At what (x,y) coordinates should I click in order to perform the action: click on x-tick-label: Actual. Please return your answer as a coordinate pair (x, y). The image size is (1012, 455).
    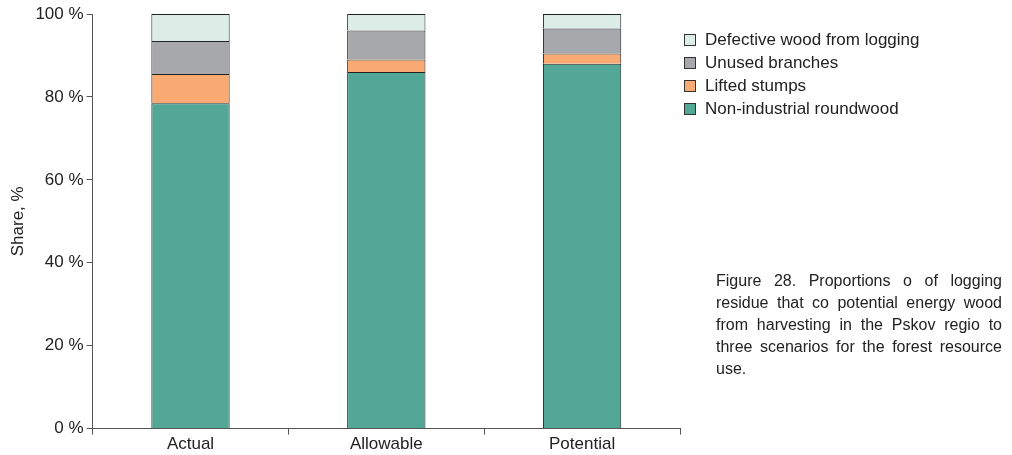
    Looking at the image, I should click on (190, 444).